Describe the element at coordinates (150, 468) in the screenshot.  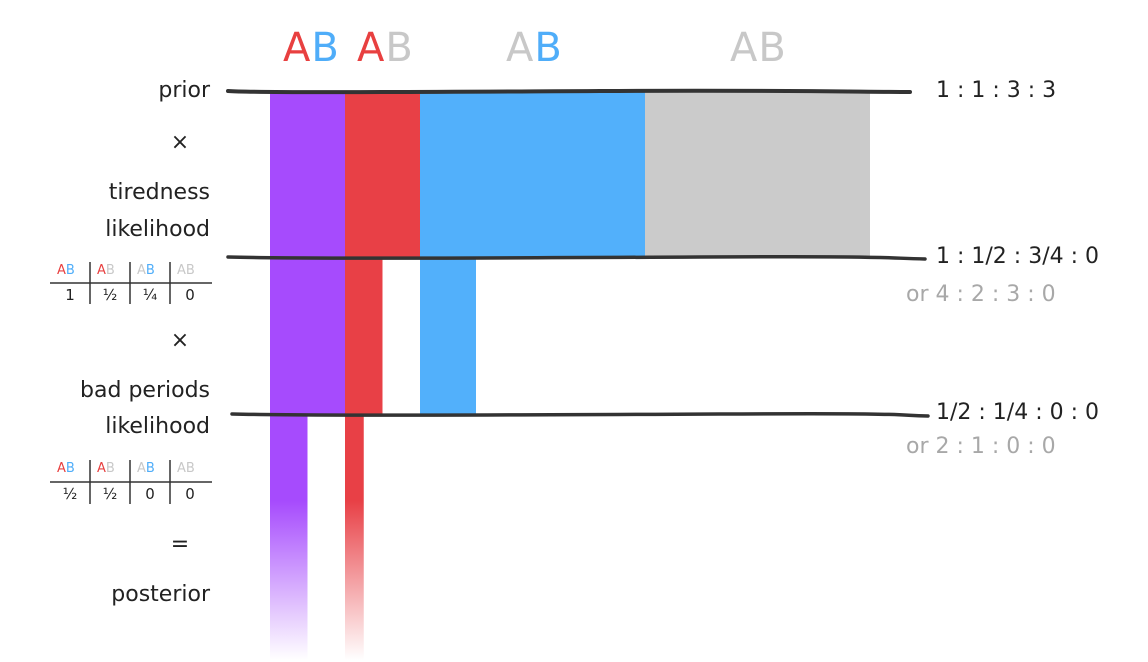
I see `bad-h-b-b: B` at that location.